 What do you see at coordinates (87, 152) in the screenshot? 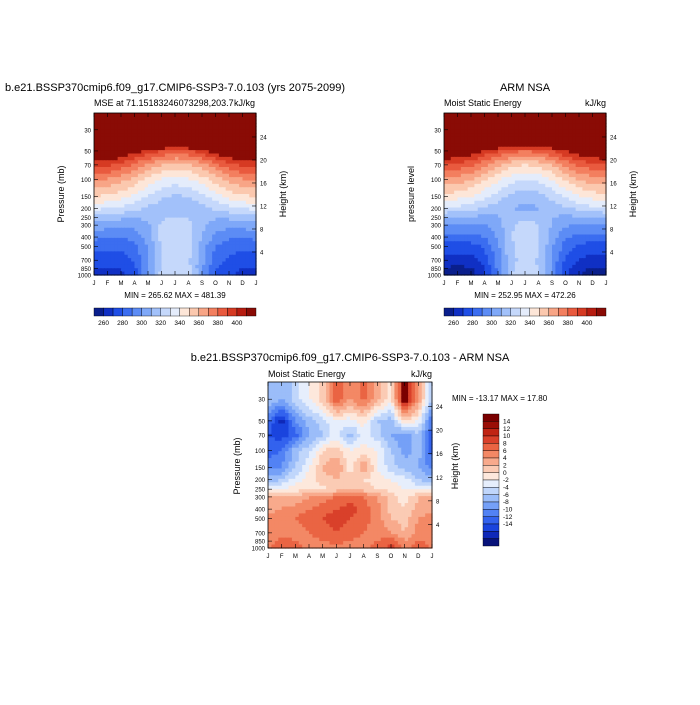
I see `y-tick-label: 50` at bounding box center [87, 152].